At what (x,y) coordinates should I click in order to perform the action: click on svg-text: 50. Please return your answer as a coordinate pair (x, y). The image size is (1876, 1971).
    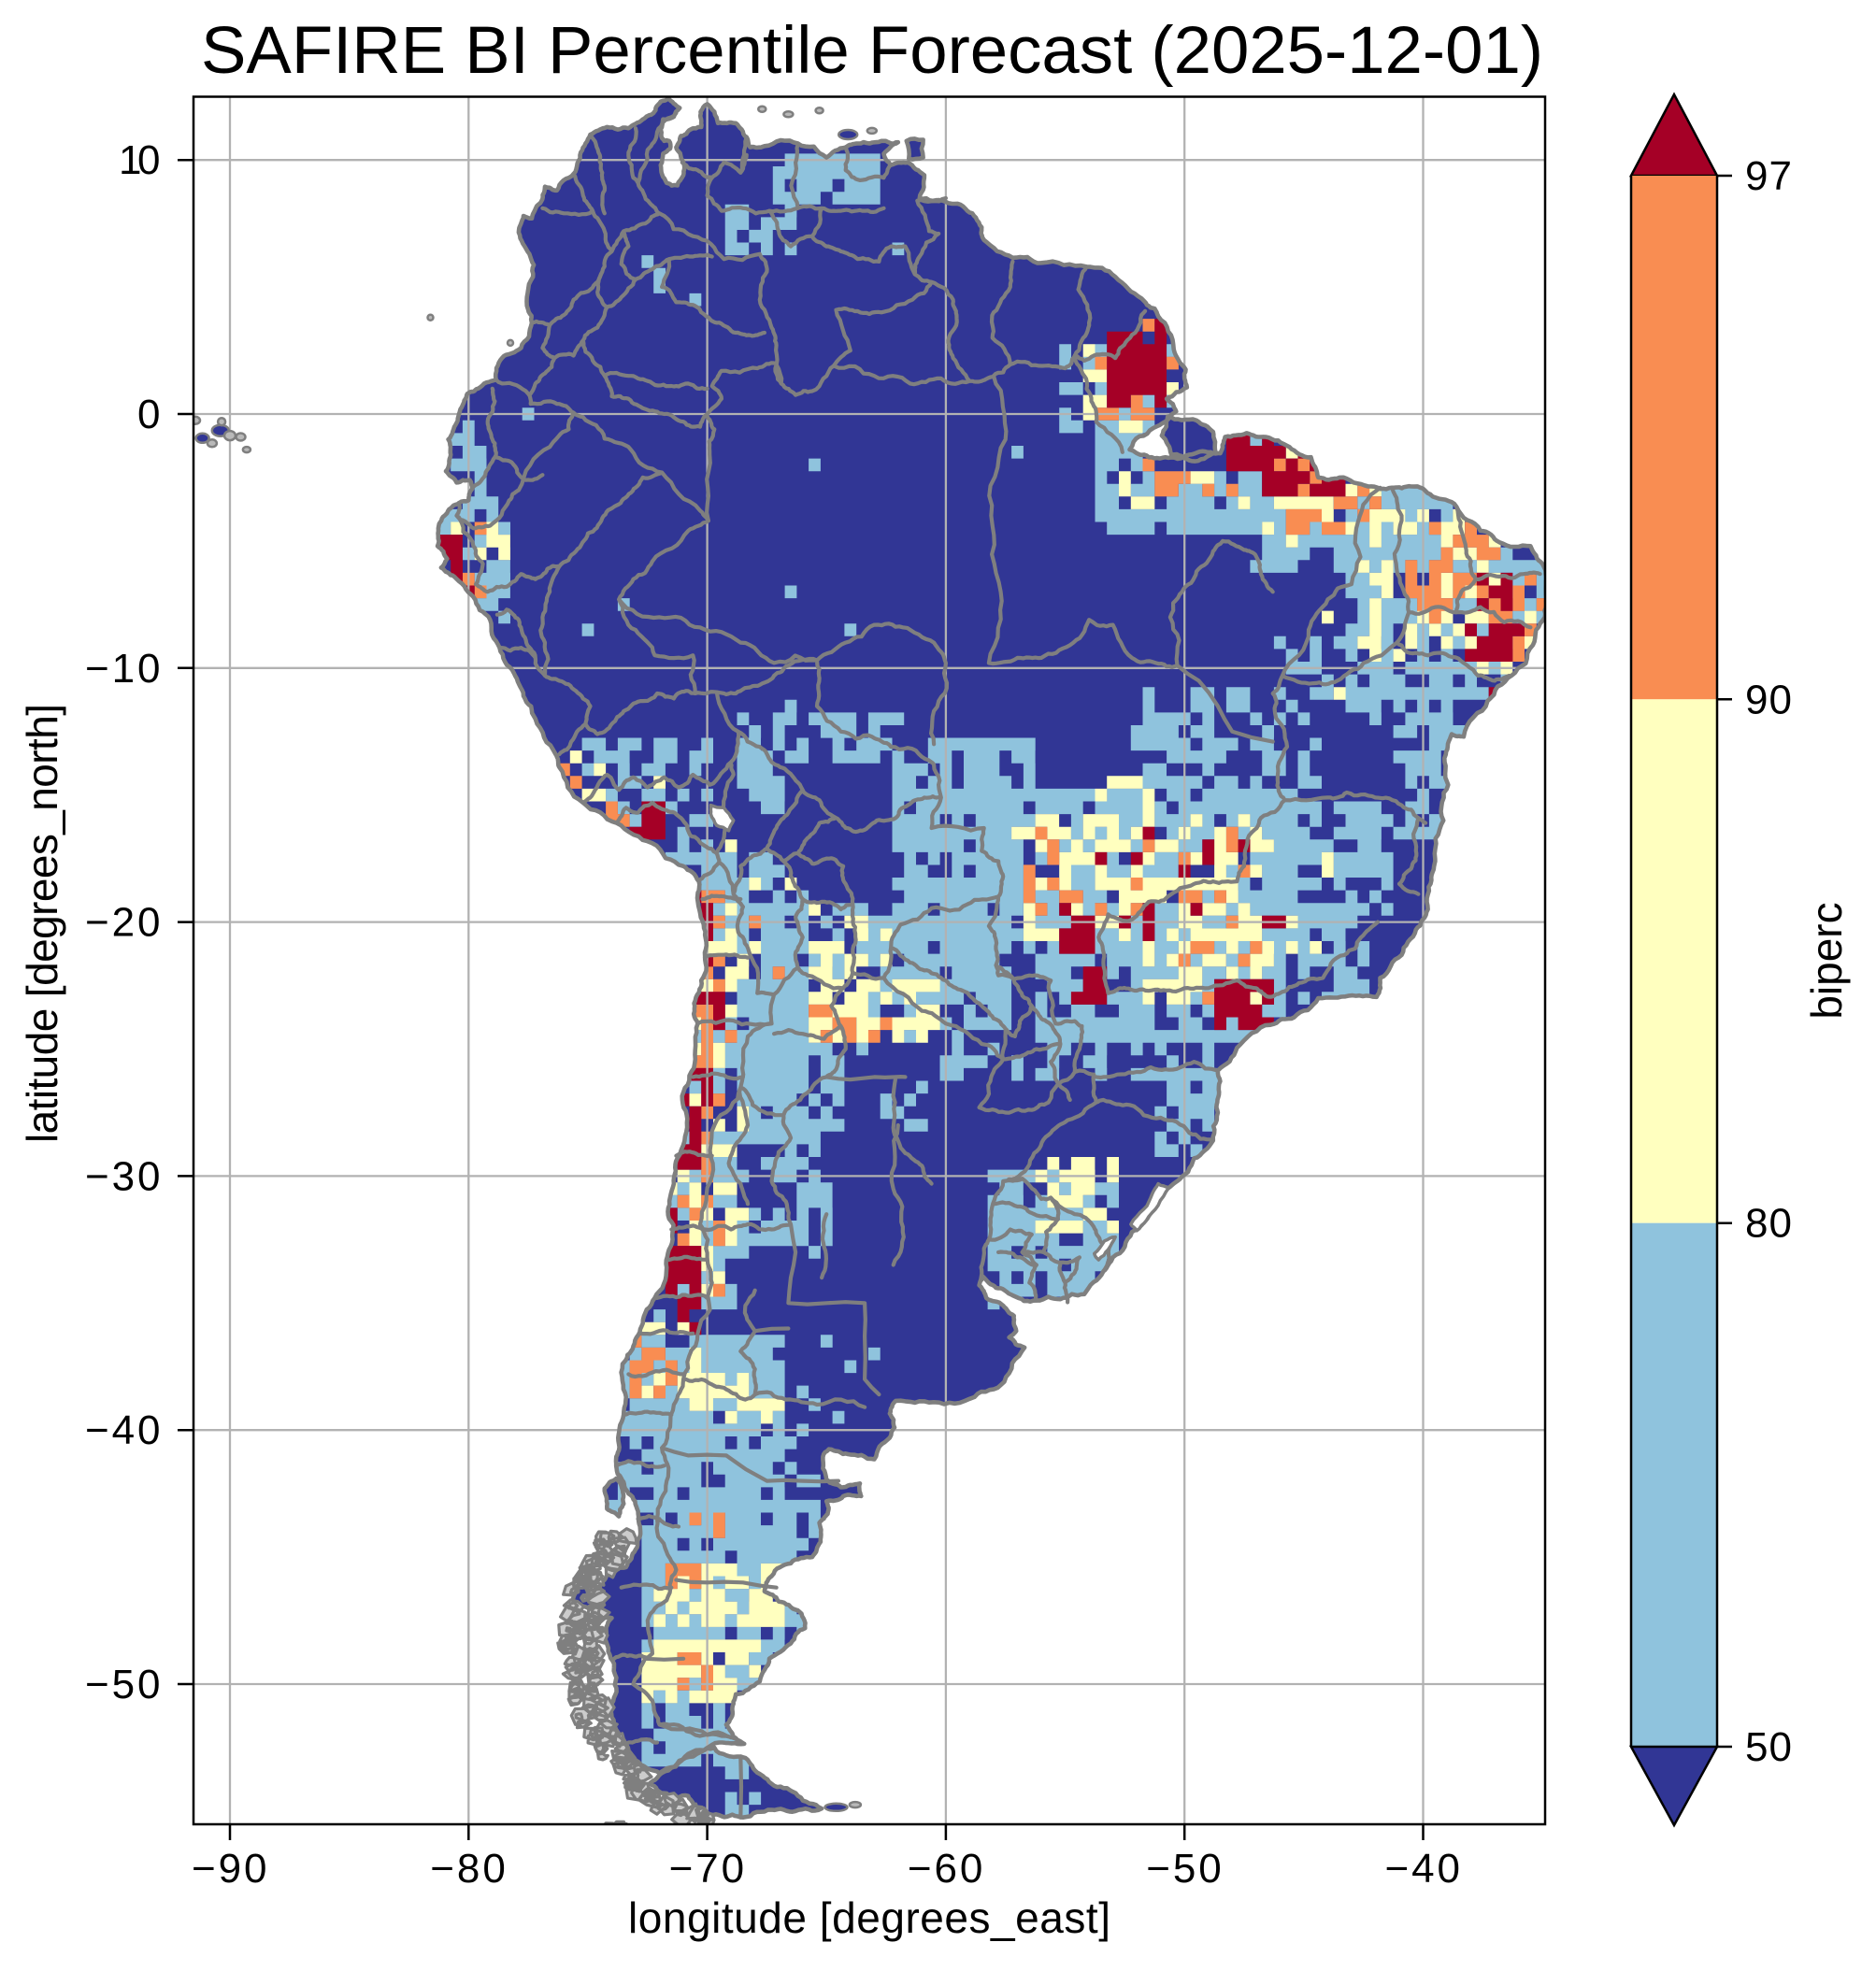
    Looking at the image, I should click on (1769, 1747).